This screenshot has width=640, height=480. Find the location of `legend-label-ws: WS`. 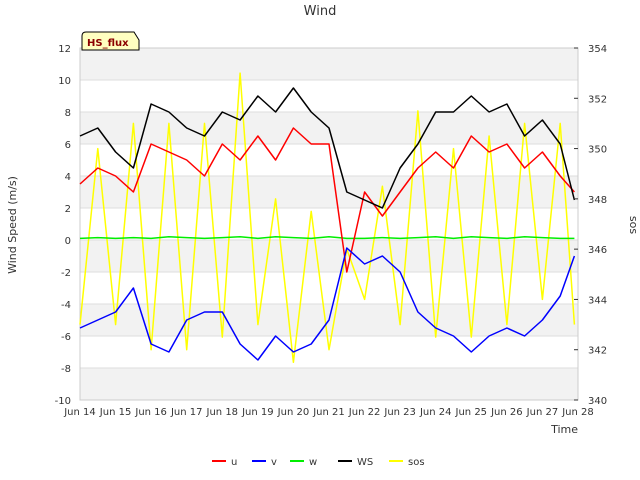

legend-label-ws: WS is located at coordinates (365, 462).